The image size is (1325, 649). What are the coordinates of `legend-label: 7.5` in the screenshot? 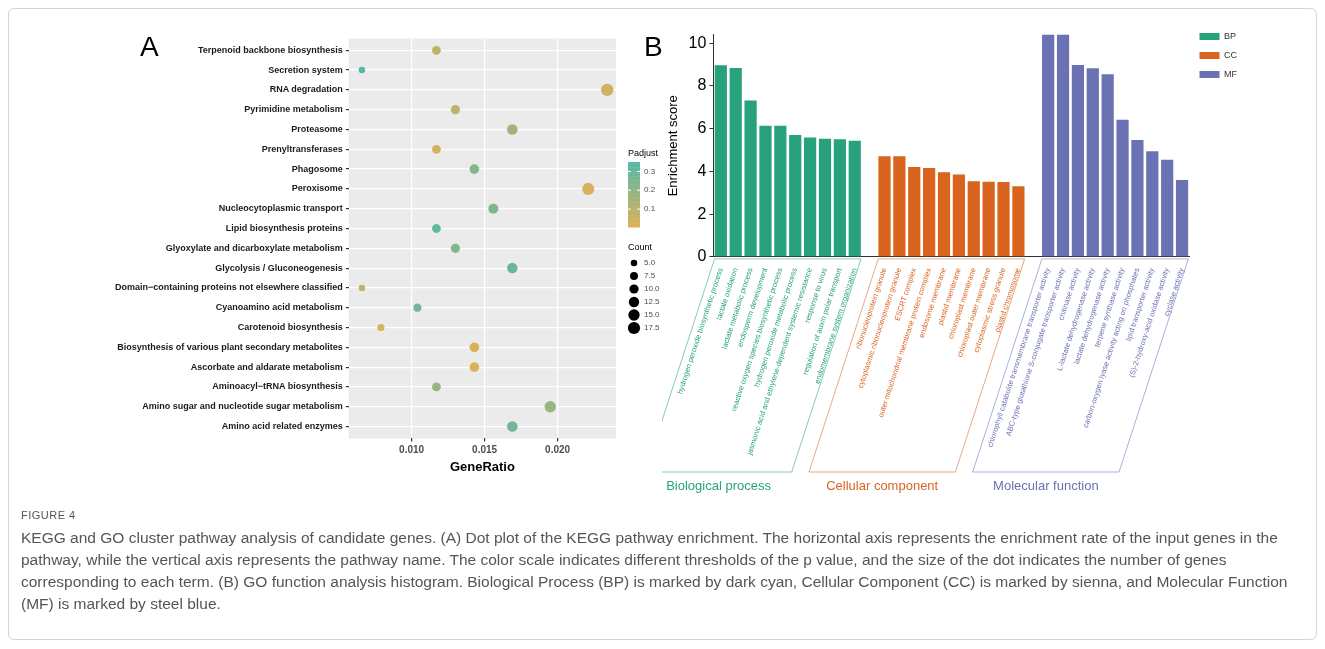 It's located at (650, 276).